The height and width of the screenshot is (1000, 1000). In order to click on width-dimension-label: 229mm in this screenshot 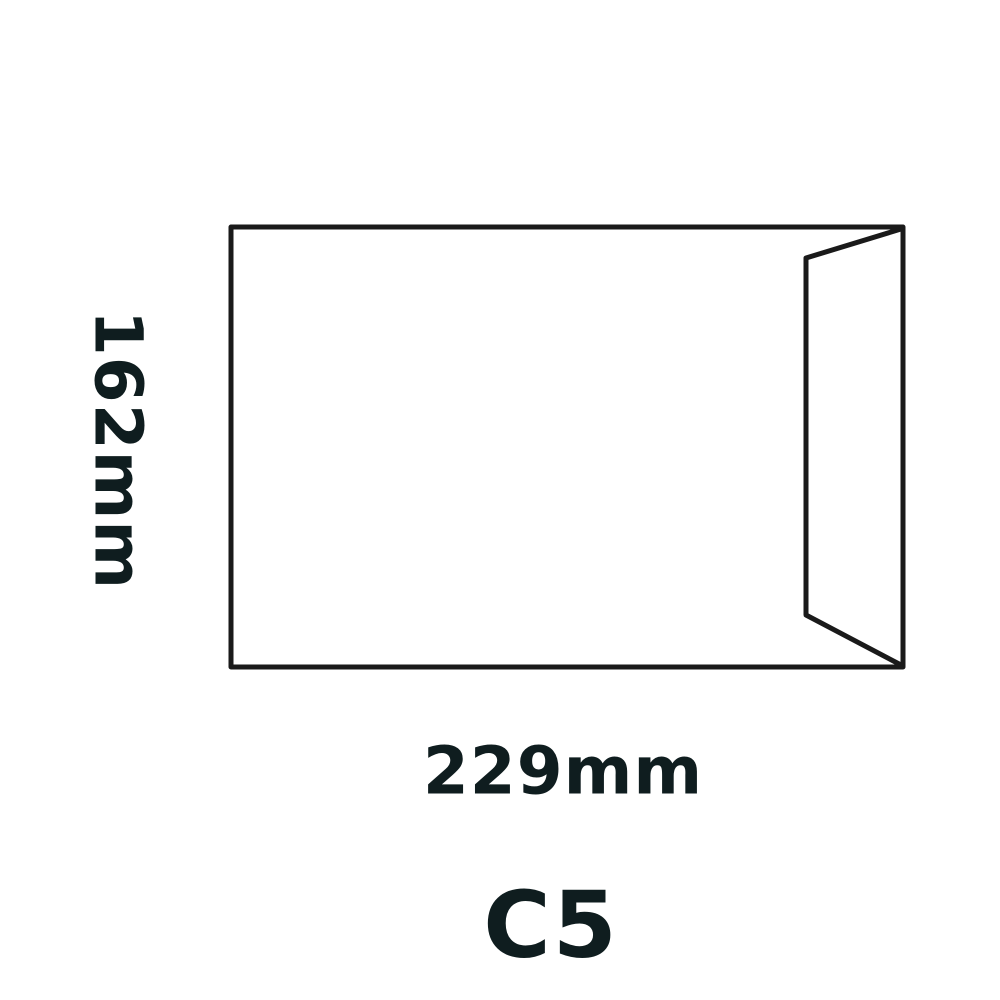, I will do `click(563, 771)`.